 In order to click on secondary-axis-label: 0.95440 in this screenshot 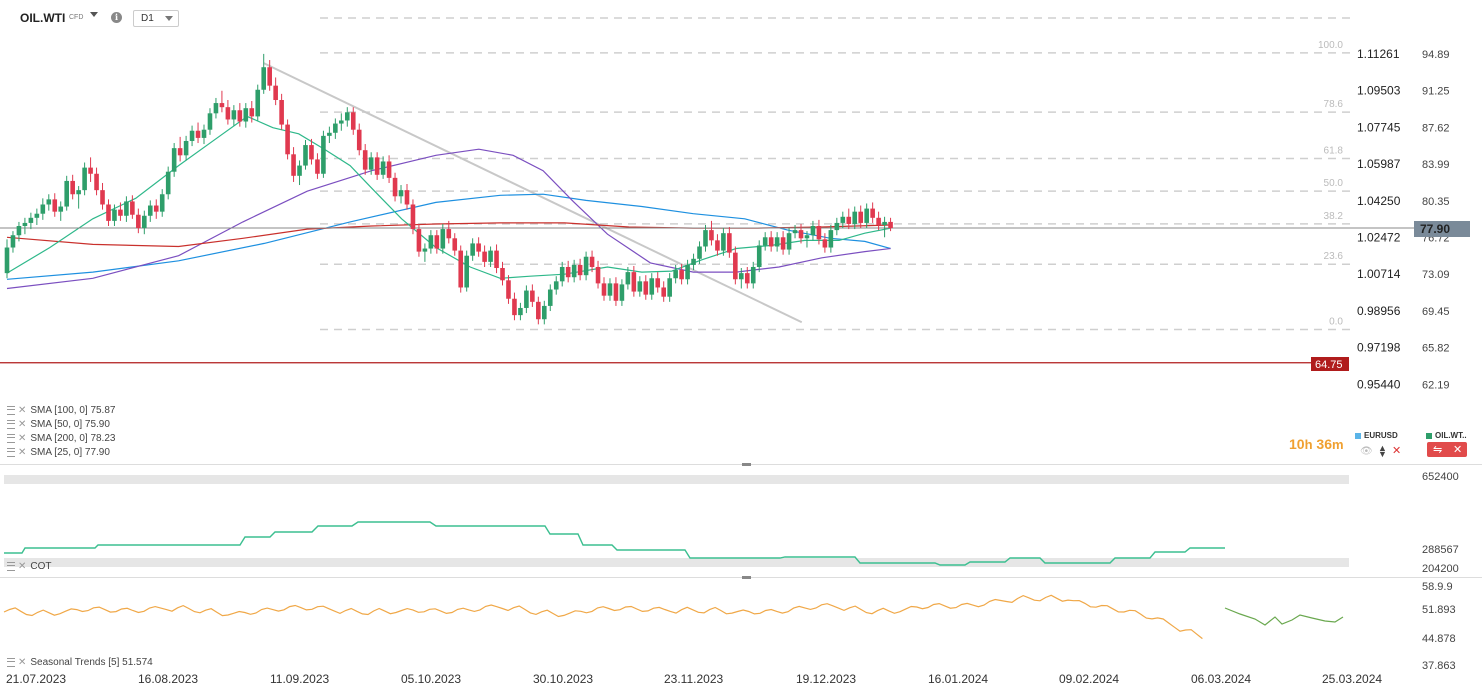, I will do `click(1379, 384)`.